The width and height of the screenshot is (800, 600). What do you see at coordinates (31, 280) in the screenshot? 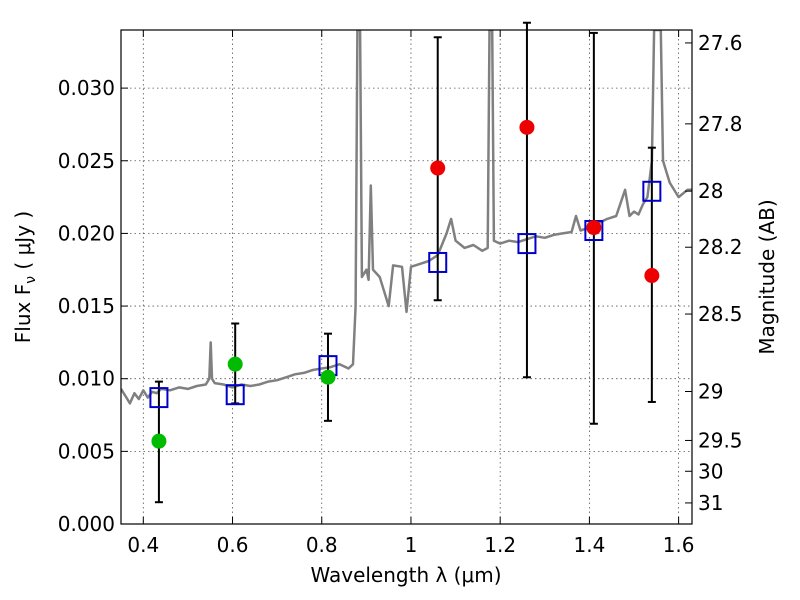
I see `y-axis-title-subscript: ν` at bounding box center [31, 280].